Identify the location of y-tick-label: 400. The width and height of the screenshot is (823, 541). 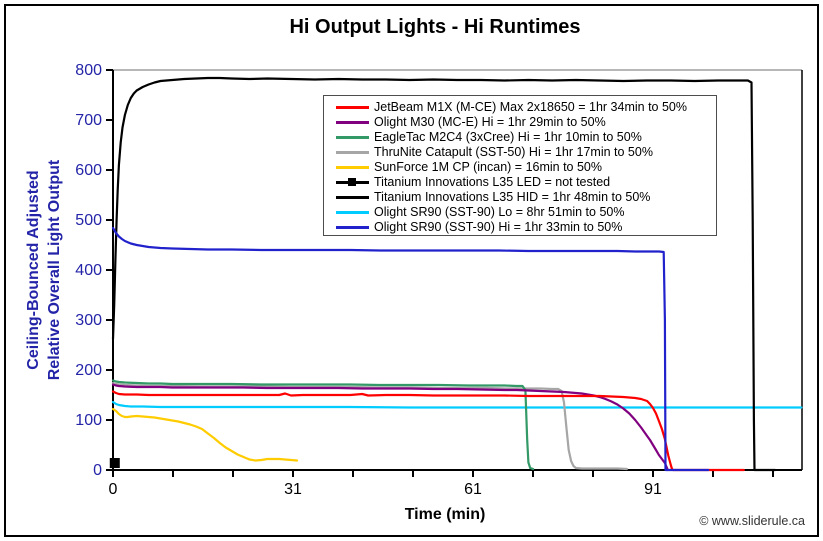
(88, 270).